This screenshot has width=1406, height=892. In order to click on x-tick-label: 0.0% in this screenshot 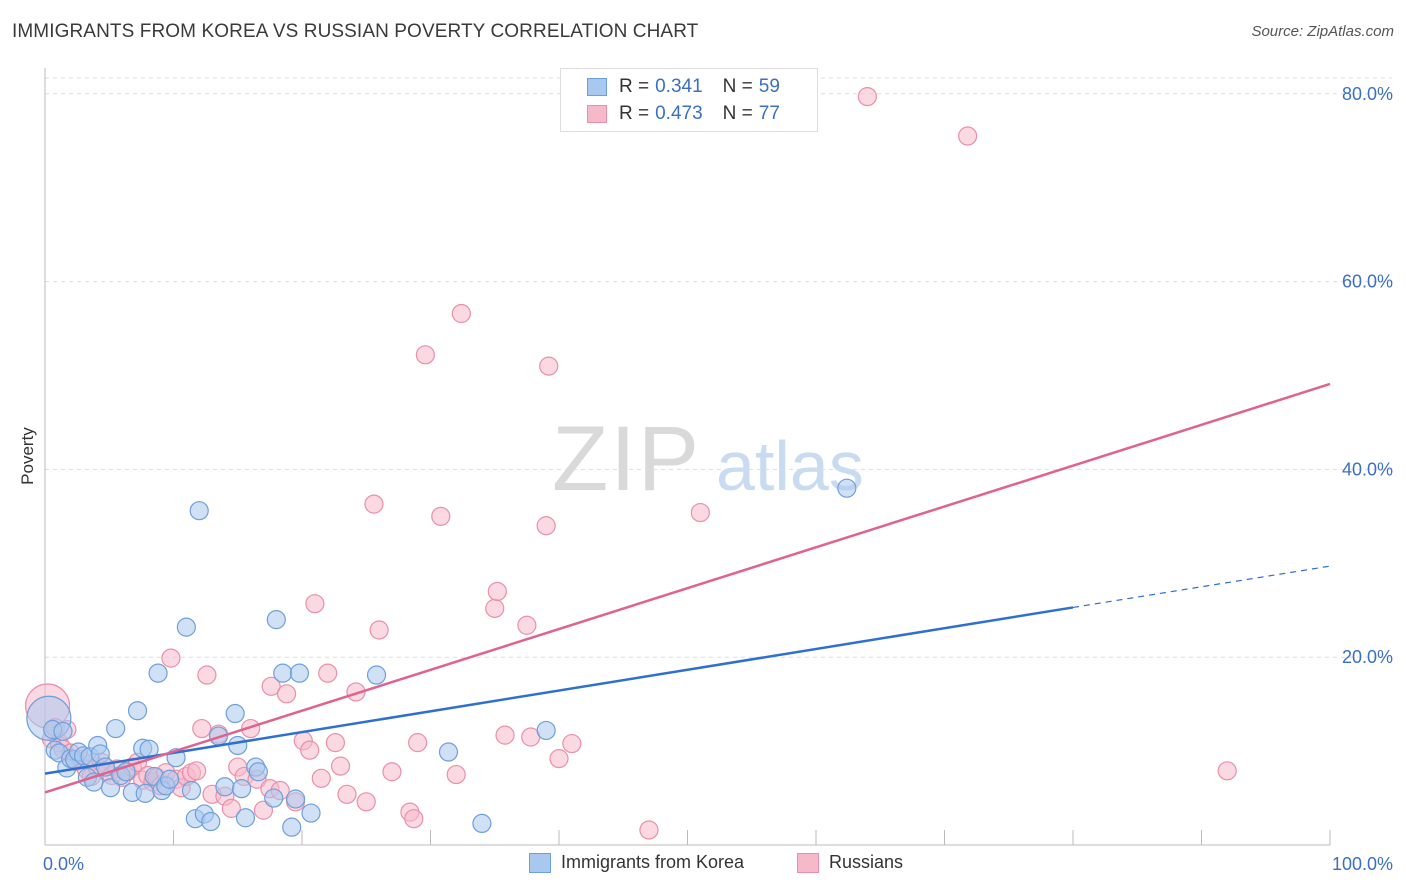, I will do `click(63, 864)`.